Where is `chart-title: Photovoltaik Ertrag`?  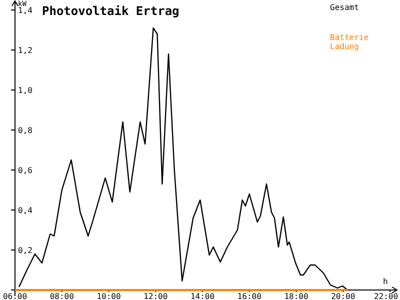 chart-title: Photovoltaik Ertrag is located at coordinates (111, 11).